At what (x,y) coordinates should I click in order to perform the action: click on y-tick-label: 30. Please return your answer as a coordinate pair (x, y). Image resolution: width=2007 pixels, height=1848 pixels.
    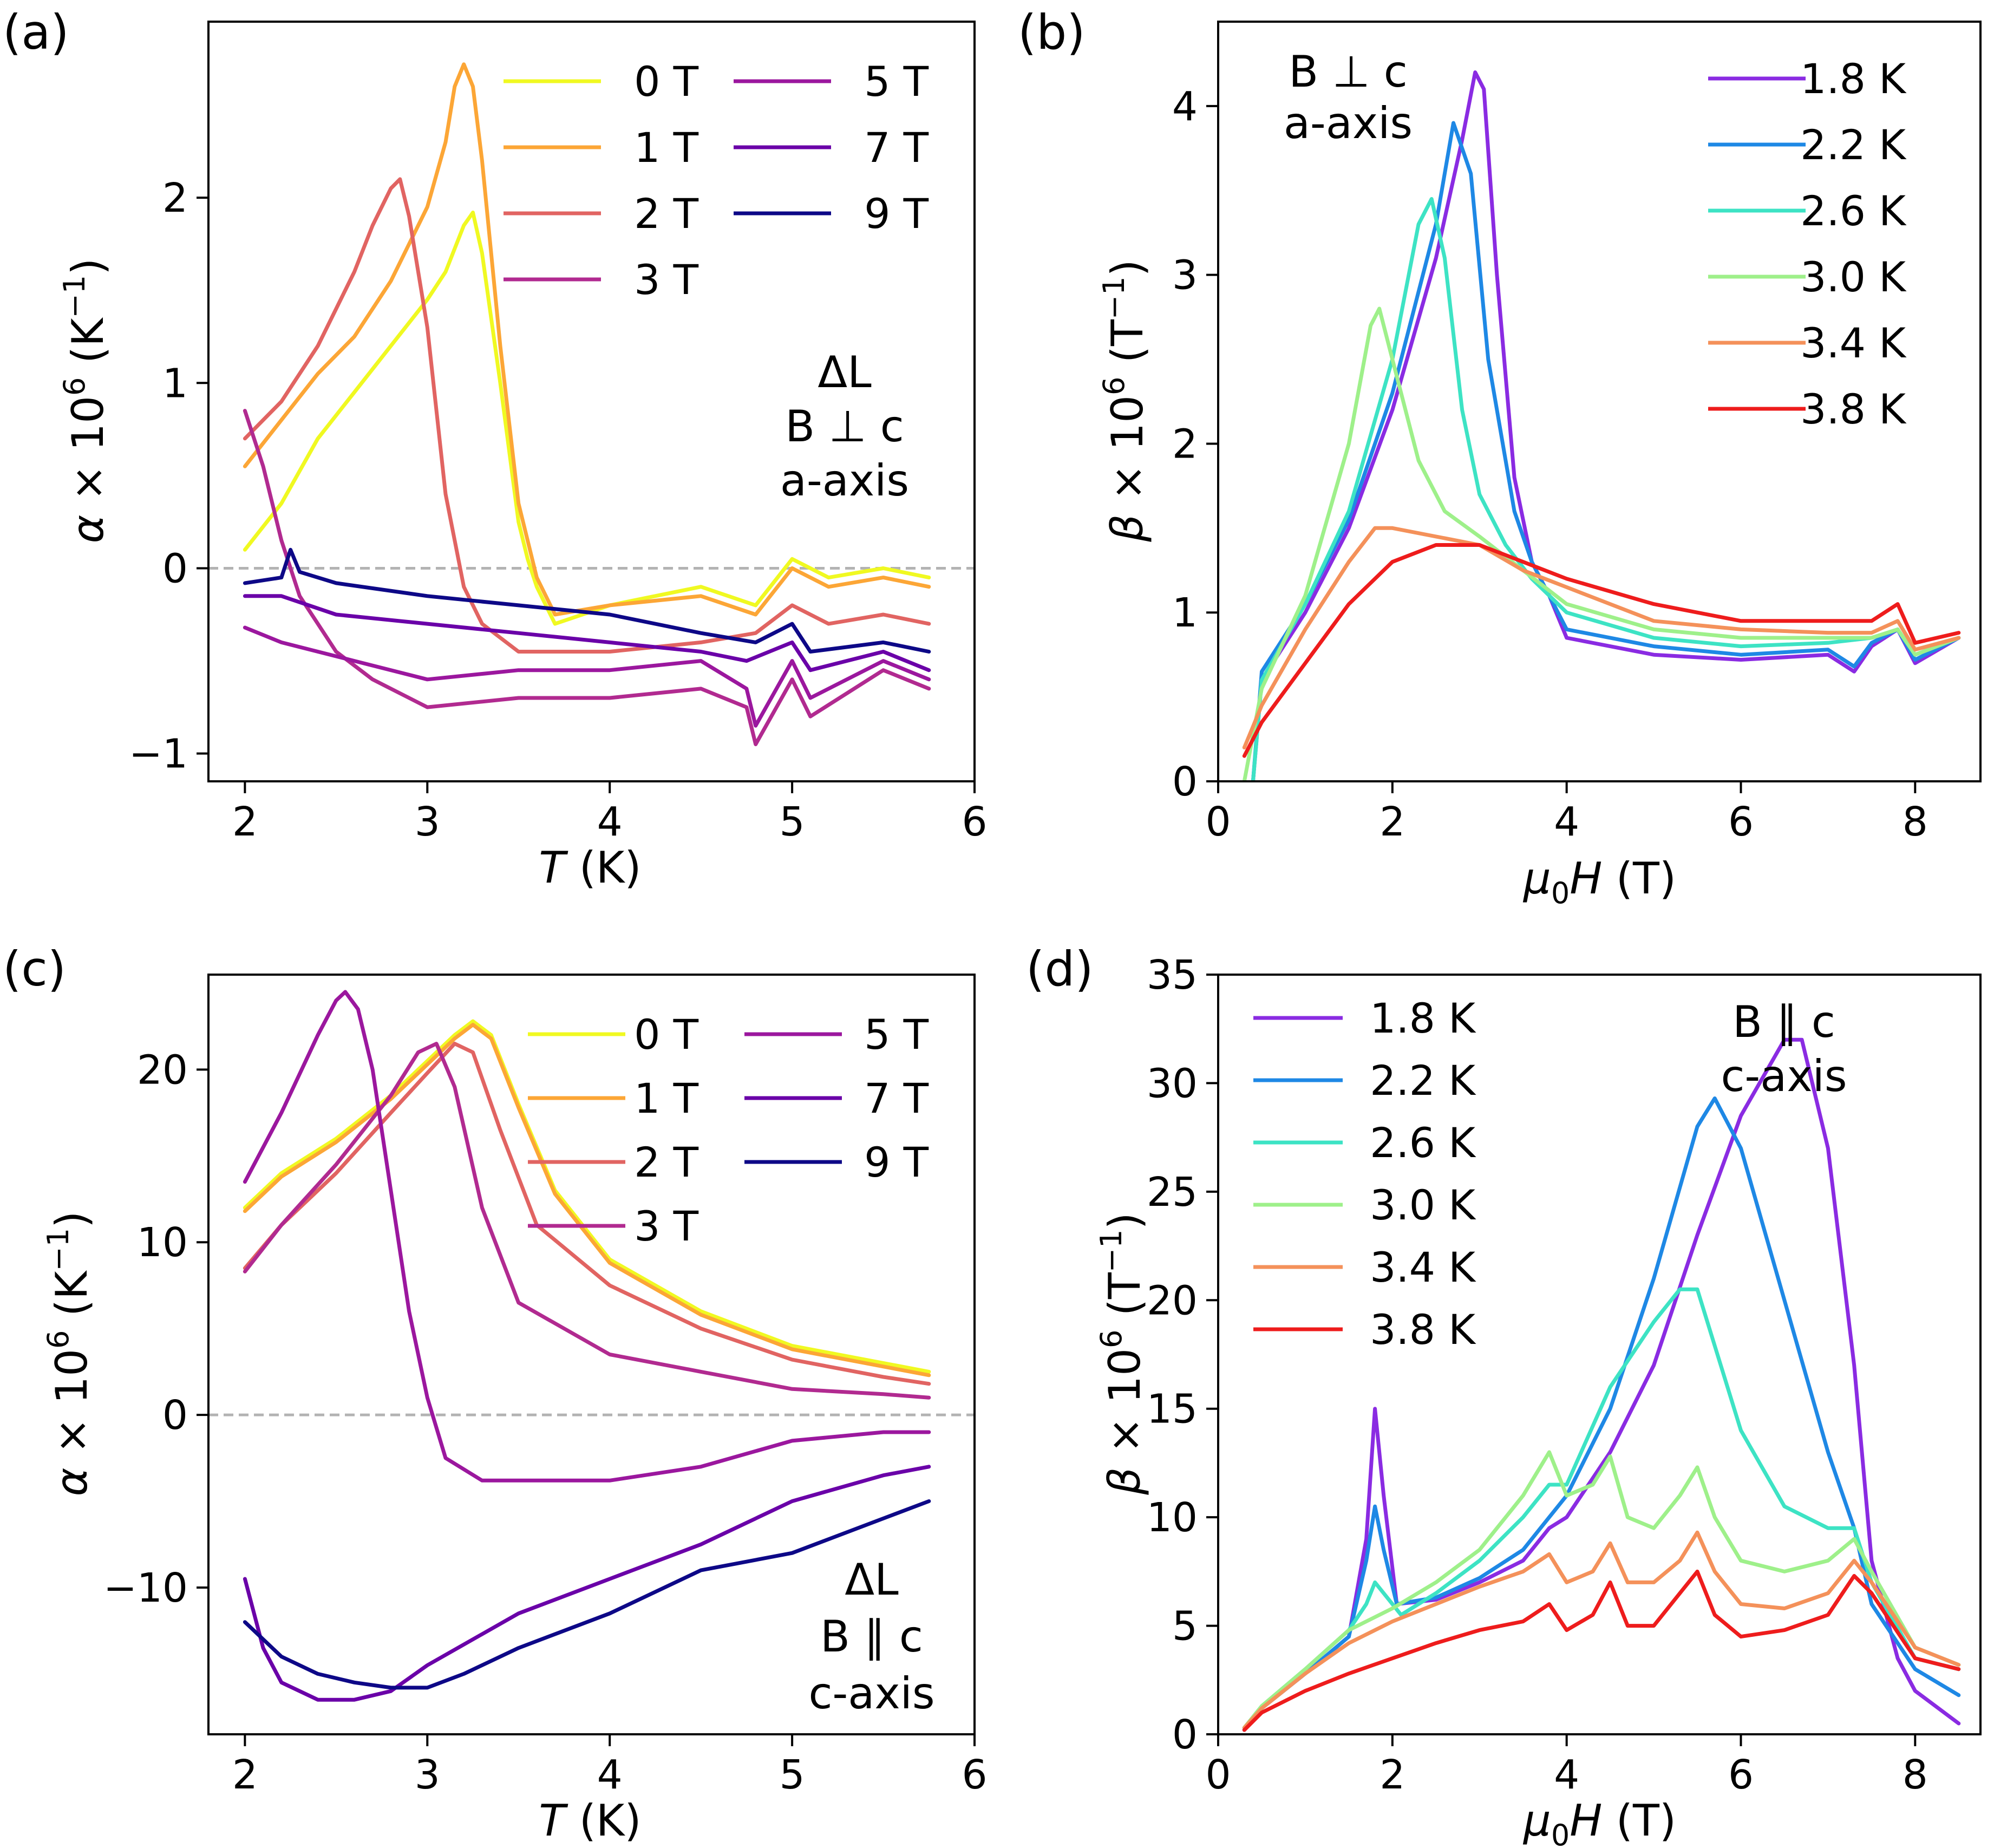
    Looking at the image, I should click on (1173, 1083).